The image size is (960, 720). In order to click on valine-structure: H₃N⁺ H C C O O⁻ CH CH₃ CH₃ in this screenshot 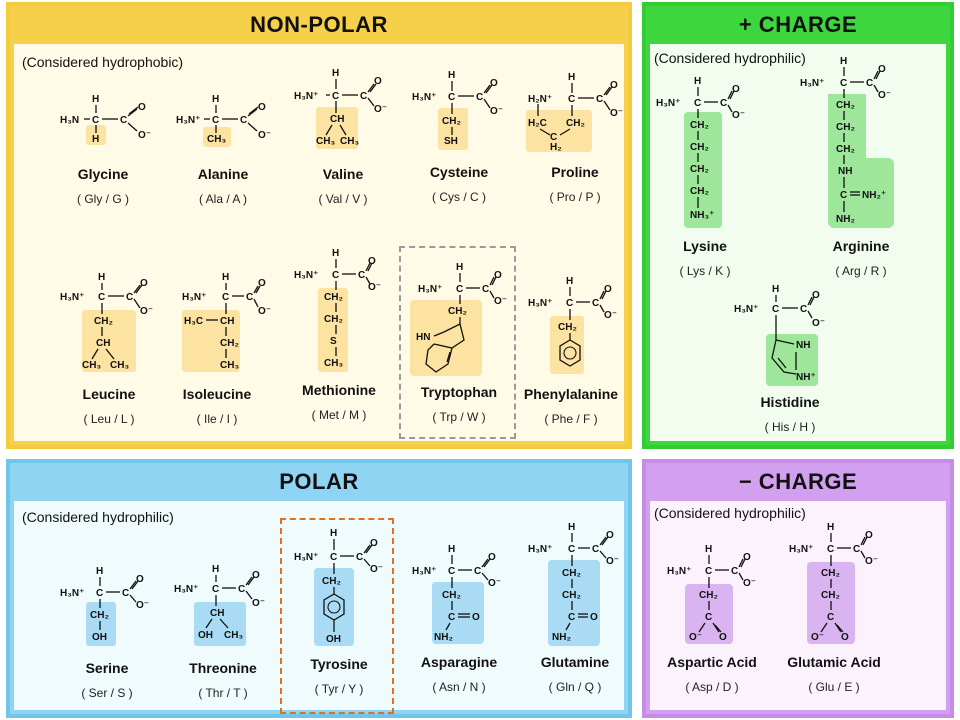, I will do `click(340, 108)`.